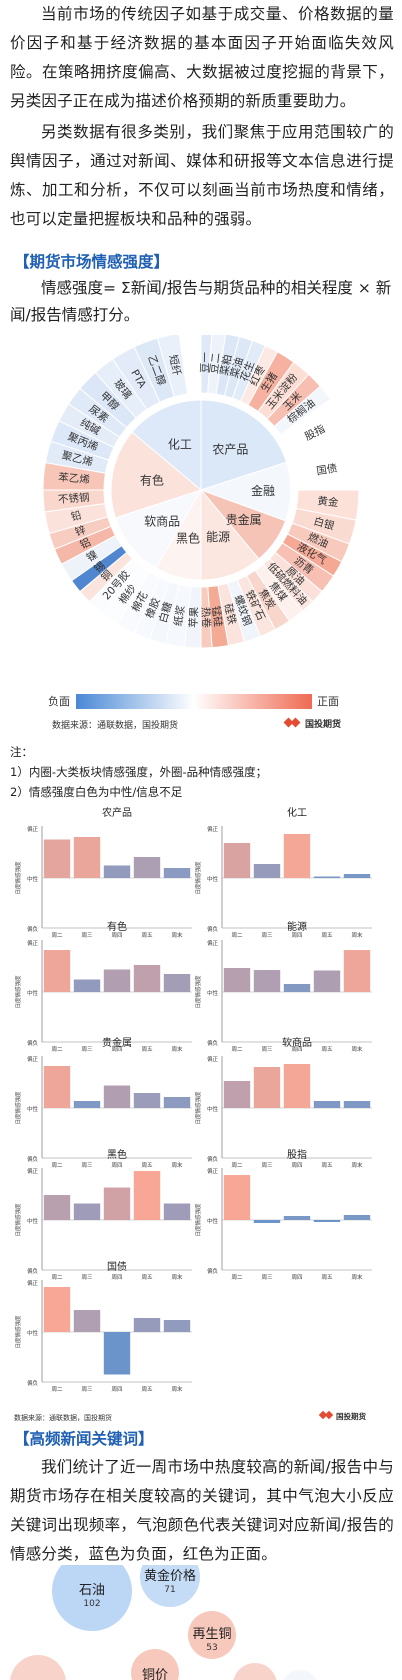  Describe the element at coordinates (76, 515) in the screenshot. I see `sunburst-commodity-label: 铅` at that location.